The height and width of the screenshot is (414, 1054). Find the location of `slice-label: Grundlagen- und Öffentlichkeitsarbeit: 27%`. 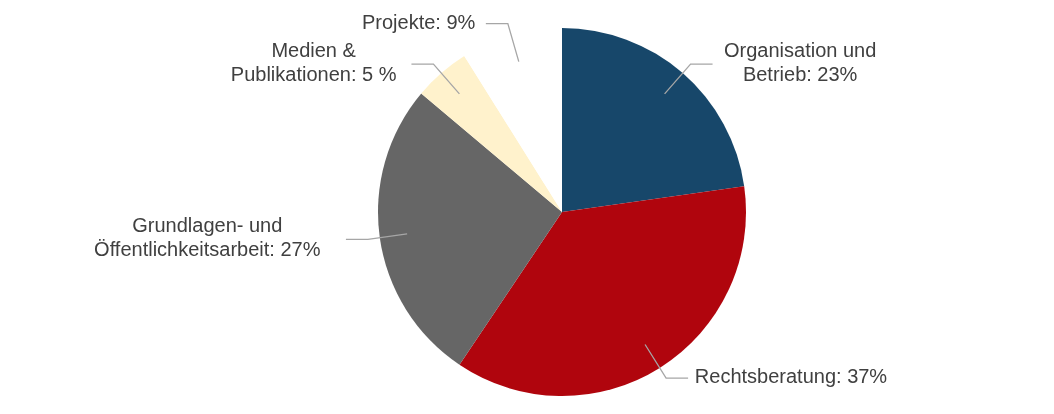

slice-label: Grundlagen- und Öffentlichkeitsarbeit: 27% is located at coordinates (207, 237).